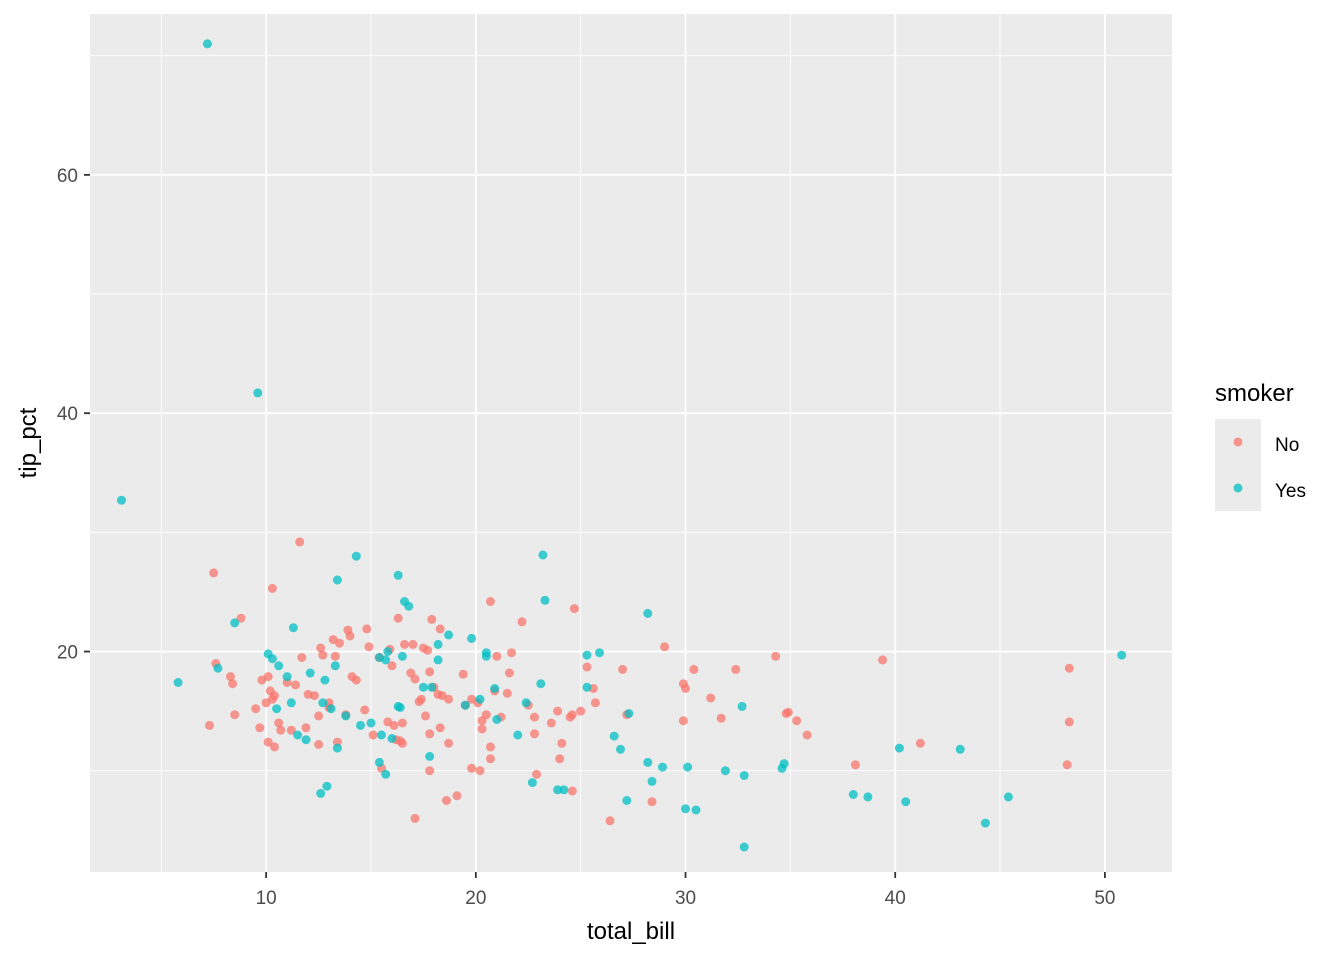 This screenshot has width=1344, height=960. Describe the element at coordinates (67, 414) in the screenshot. I see `y-tick-label: 40` at that location.